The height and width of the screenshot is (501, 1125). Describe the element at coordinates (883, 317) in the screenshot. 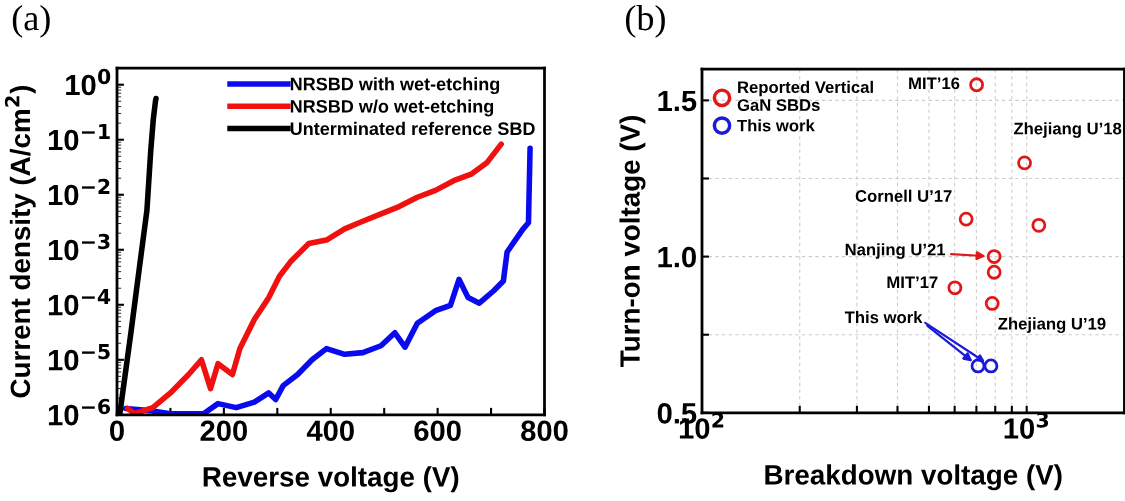

I see `annotation: This work` at that location.